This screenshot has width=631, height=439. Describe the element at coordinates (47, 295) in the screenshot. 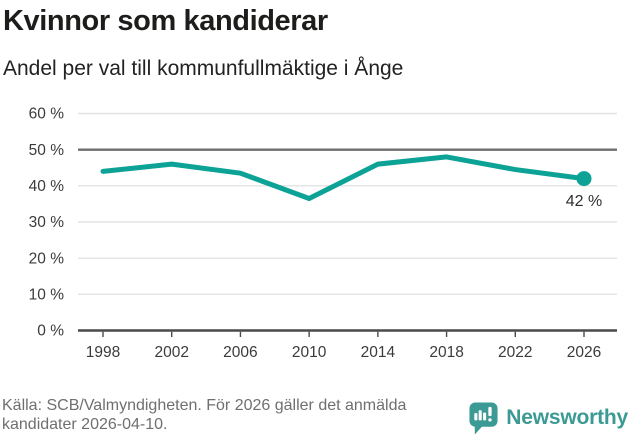

I see `y-axis-label: 10 %` at that location.